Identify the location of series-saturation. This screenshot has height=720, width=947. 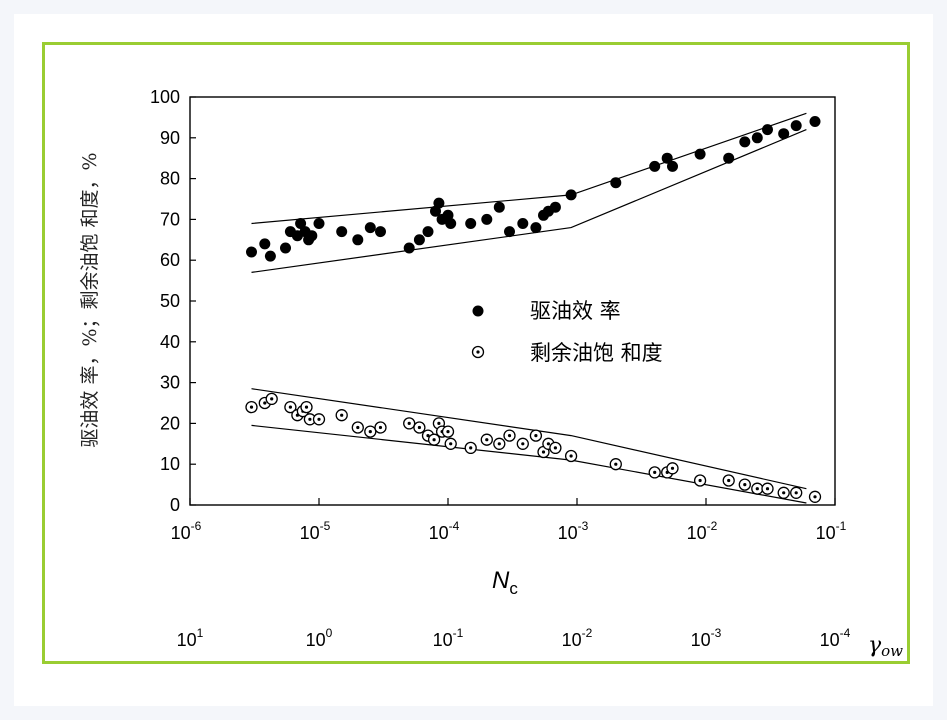
(533, 447).